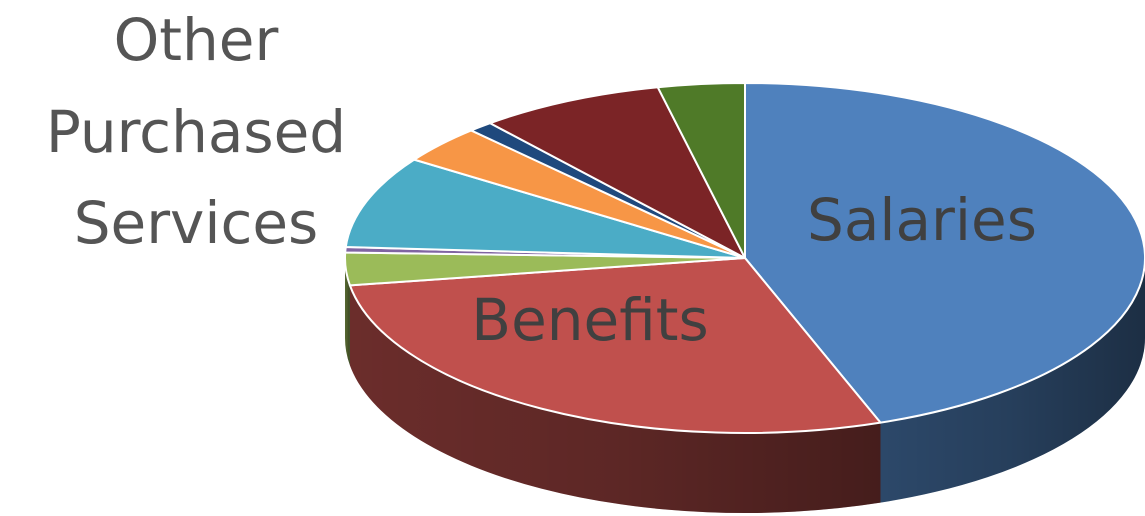 The image size is (1145, 516). I want to click on label-benefits: Benefits, so click(589, 320).